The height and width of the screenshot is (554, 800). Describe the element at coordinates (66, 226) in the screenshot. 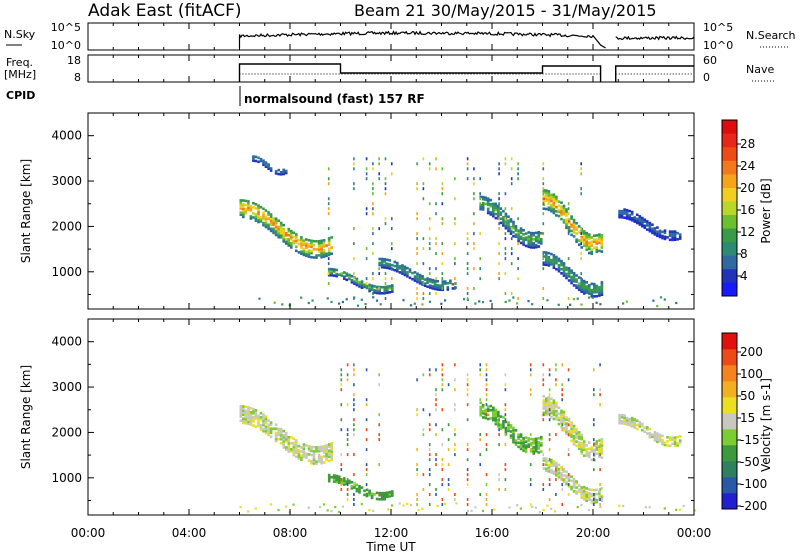

I see `y-tick-label: 2000` at that location.